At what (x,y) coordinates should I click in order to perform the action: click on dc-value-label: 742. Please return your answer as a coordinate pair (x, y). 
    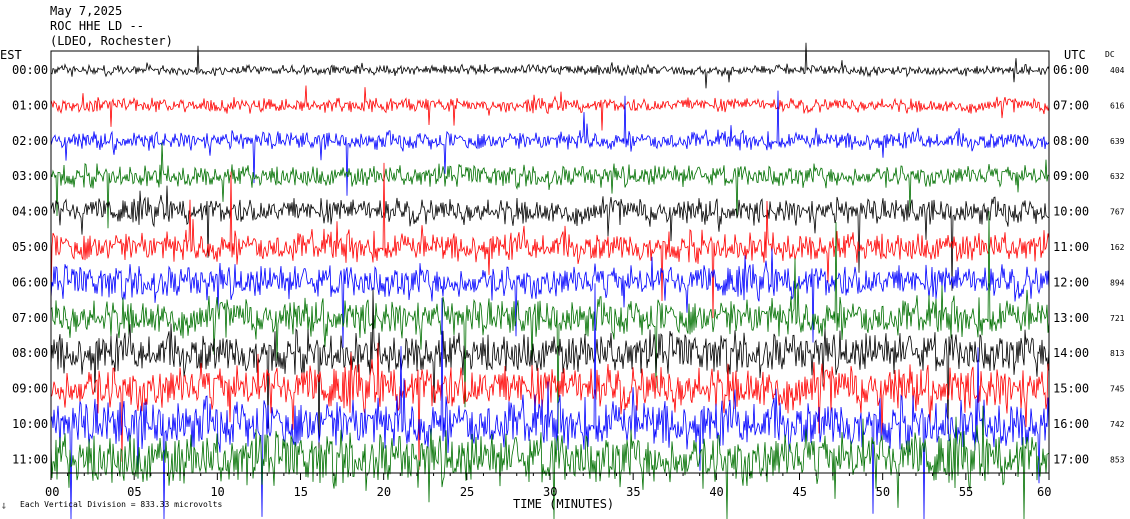
    Looking at the image, I should click on (1117, 424).